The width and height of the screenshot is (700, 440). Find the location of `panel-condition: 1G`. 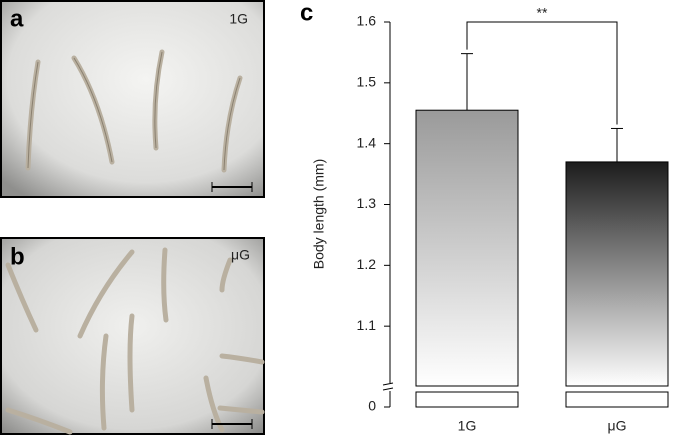

panel-condition: 1G is located at coordinates (238, 19).